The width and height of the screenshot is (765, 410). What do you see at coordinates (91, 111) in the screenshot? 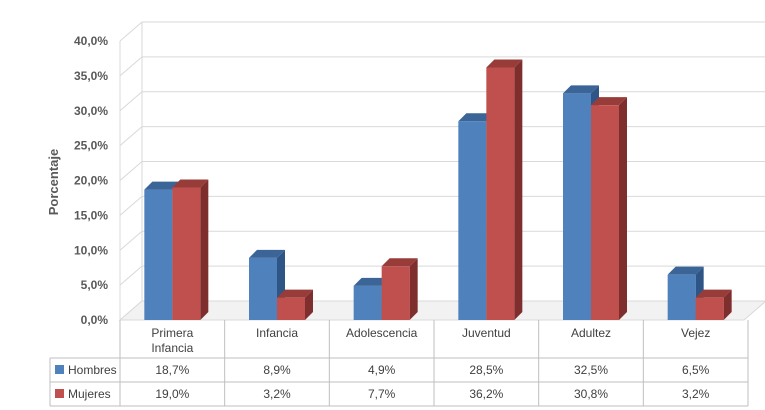
I see `y-tick-label: 30,0%` at bounding box center [91, 111].